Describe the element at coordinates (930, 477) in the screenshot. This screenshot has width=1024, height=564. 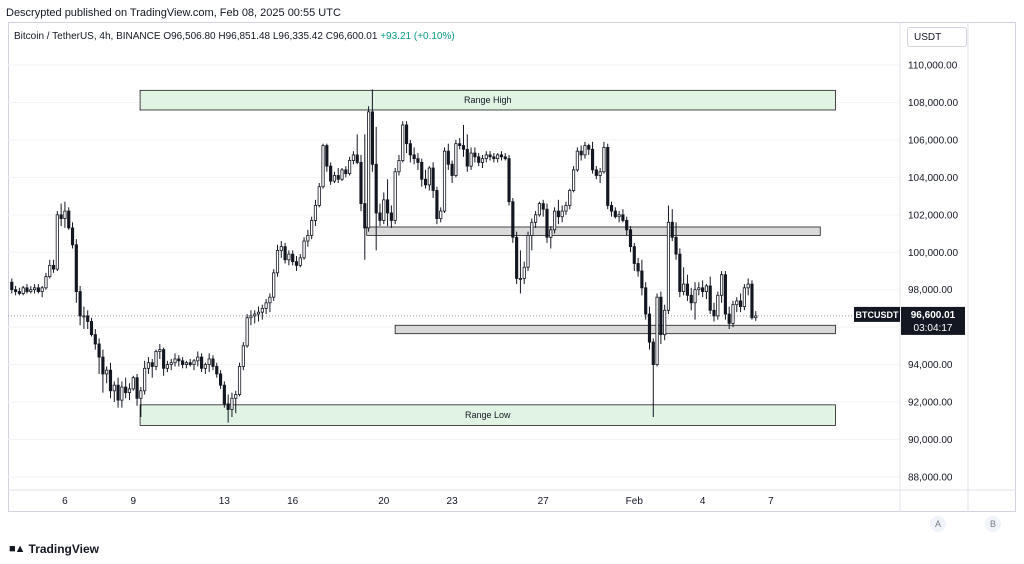
I see `y-tick-label: 88,000.00` at that location.